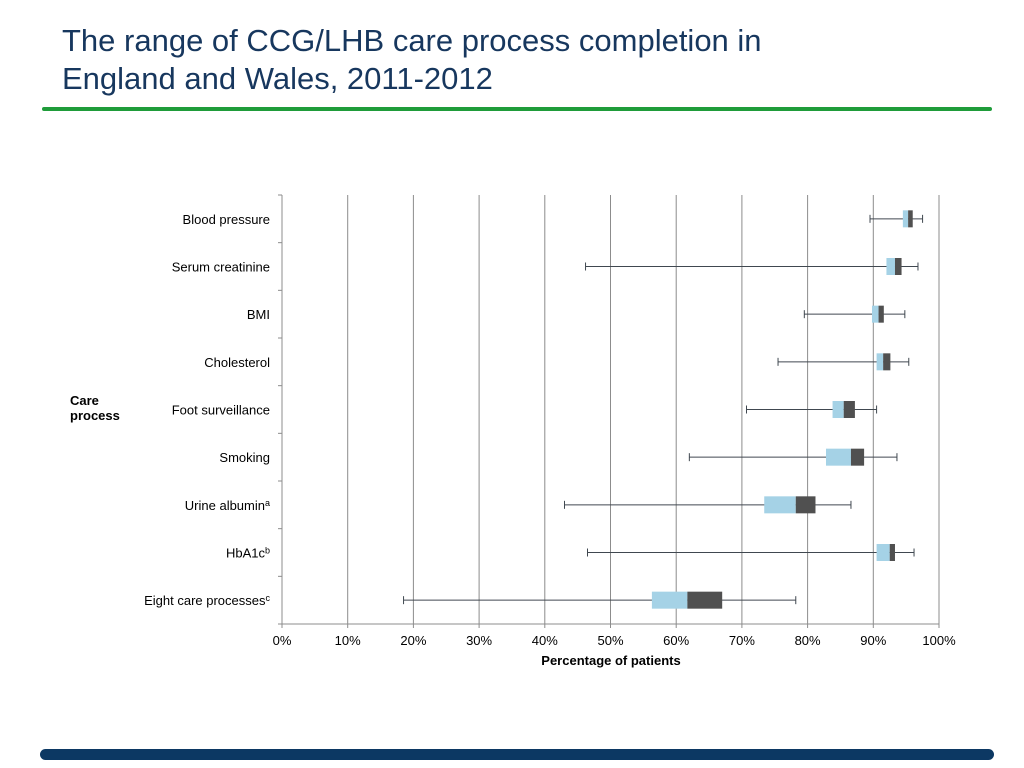 The height and width of the screenshot is (768, 1024). I want to click on x-tick-label: 90%, so click(873, 640).